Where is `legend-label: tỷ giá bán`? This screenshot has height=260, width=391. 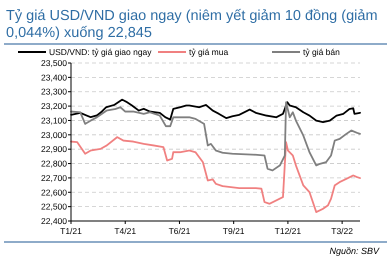 legend-label: tỷ giá bán is located at coordinates (321, 52).